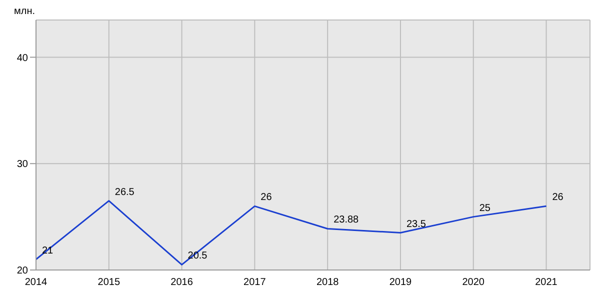 The height and width of the screenshot is (300, 600). Describe the element at coordinates (347, 220) in the screenshot. I see `data-label: 23.88` at that location.